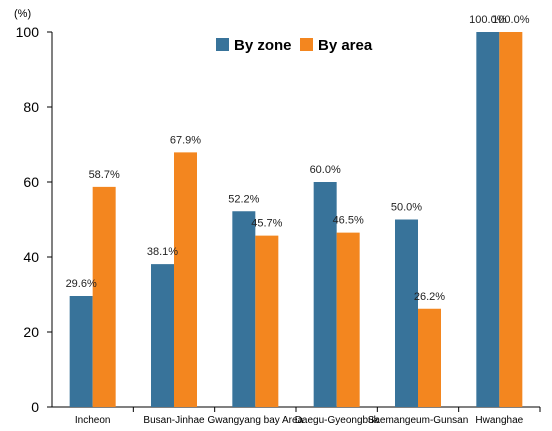 This screenshot has height=431, width=552. Describe the element at coordinates (345, 45) in the screenshot. I see `legend-label: By area` at that location.